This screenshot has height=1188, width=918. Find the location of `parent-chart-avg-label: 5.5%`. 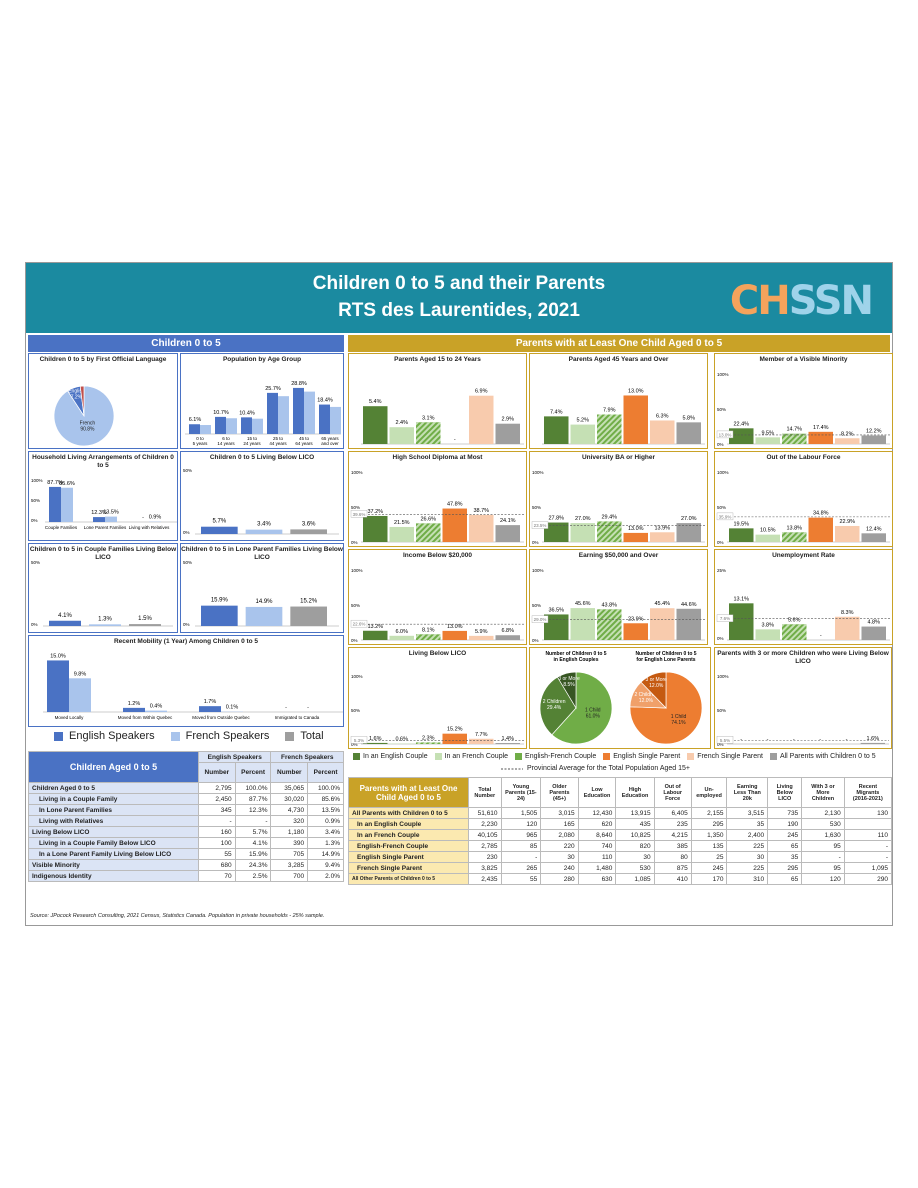

parent-chart-avg-label: 5.5% is located at coordinates (725, 740).